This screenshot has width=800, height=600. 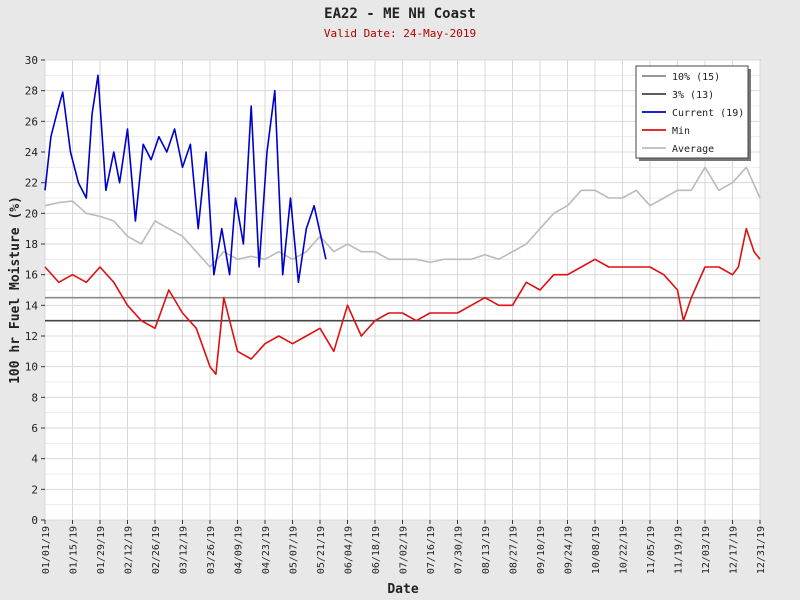 What do you see at coordinates (34, 428) in the screenshot?
I see `y-tick-label: 6` at bounding box center [34, 428].